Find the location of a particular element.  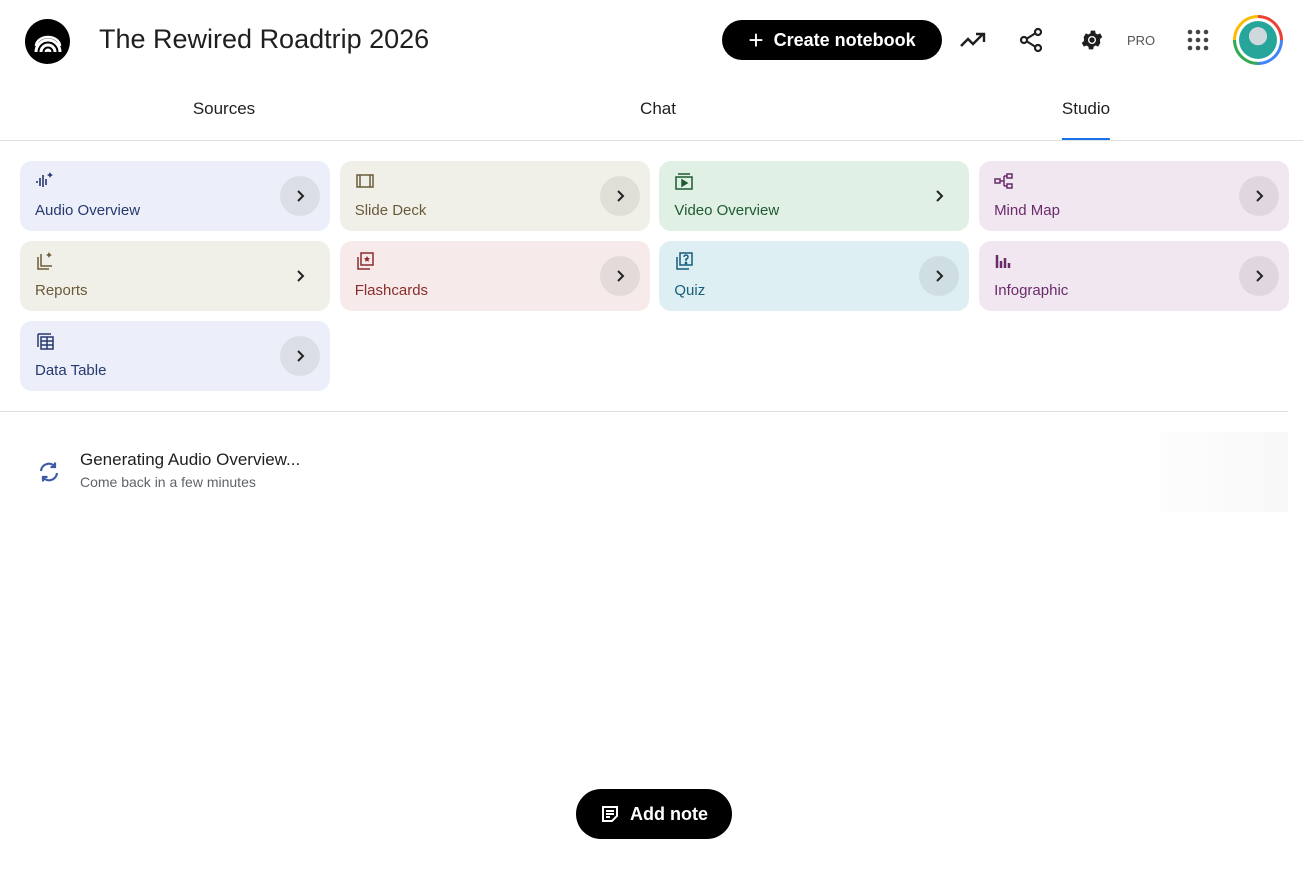

tab-chat: Chat is located at coordinates (658, 108).